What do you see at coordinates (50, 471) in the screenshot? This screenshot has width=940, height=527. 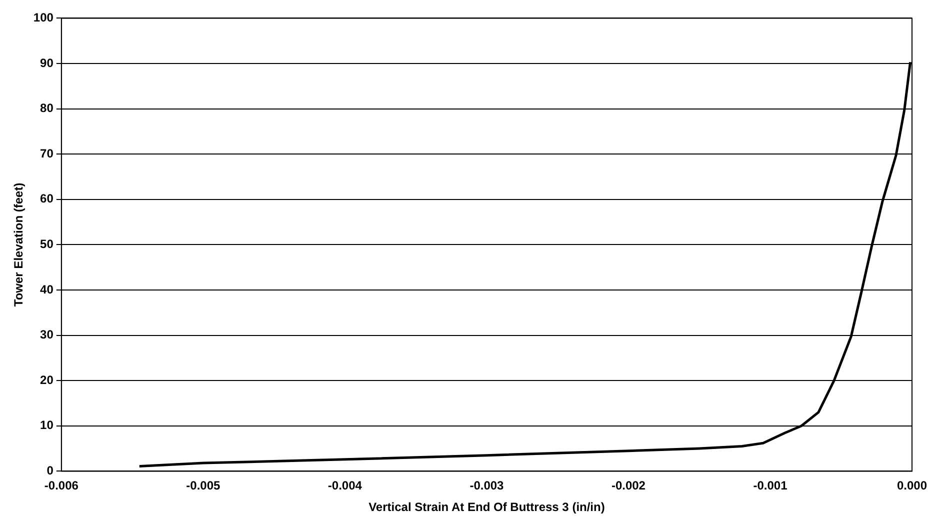 I see `y-tick-label: 0` at bounding box center [50, 471].